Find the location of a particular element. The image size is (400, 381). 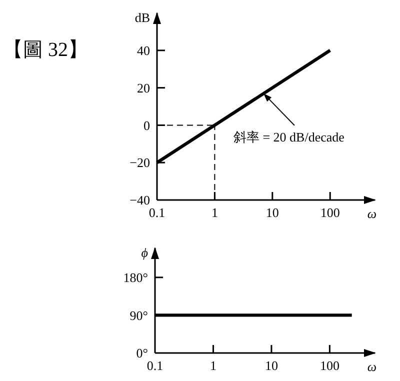

y-axis-title: ϕ is located at coordinates (144, 252).